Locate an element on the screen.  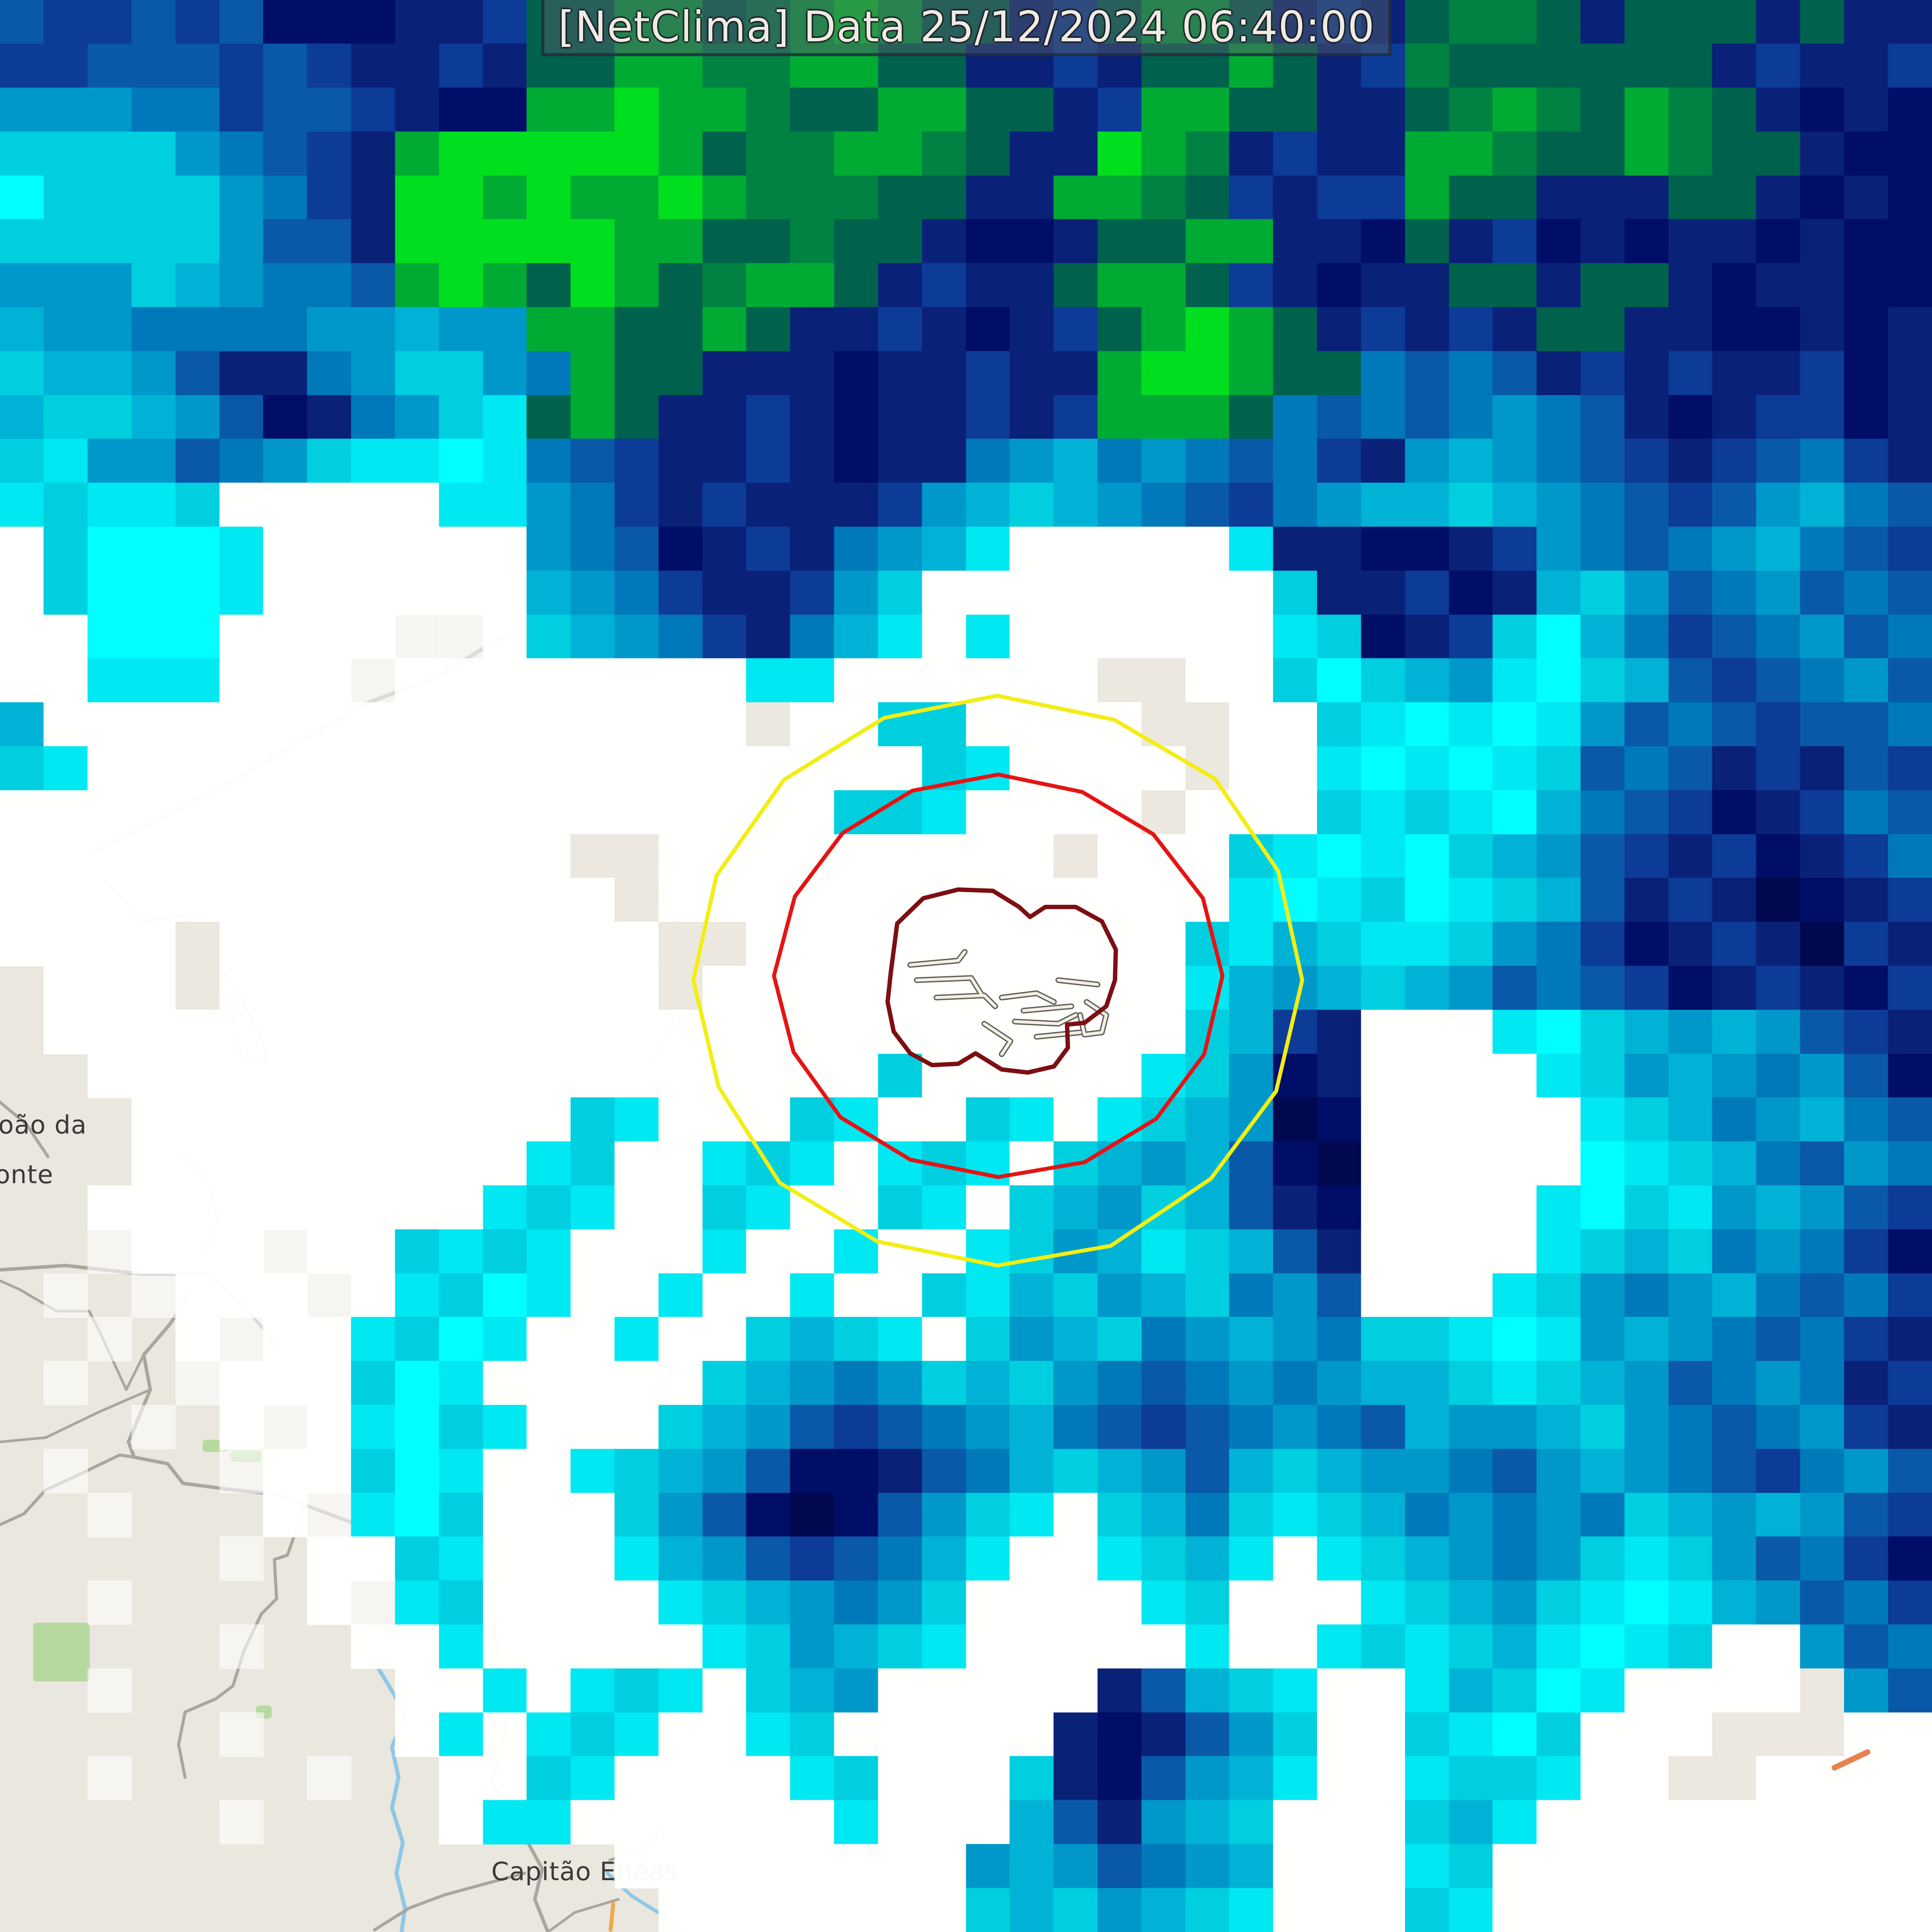
outer-alert-ring is located at coordinates (997, 981).